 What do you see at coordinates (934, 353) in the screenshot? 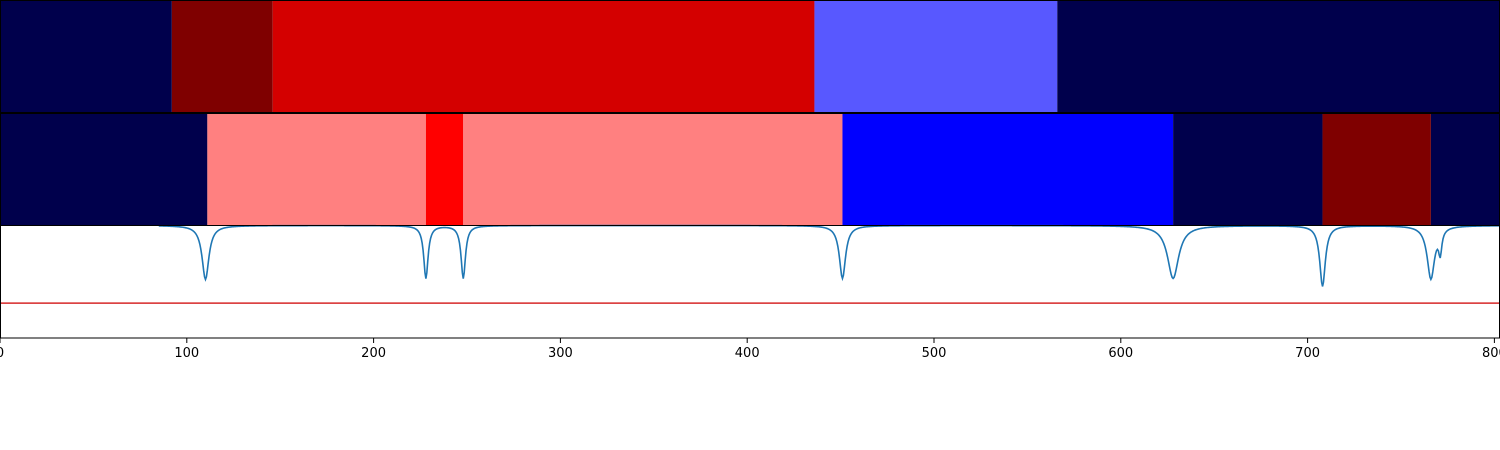
I see `x-tick-label-500: 500` at bounding box center [934, 353].